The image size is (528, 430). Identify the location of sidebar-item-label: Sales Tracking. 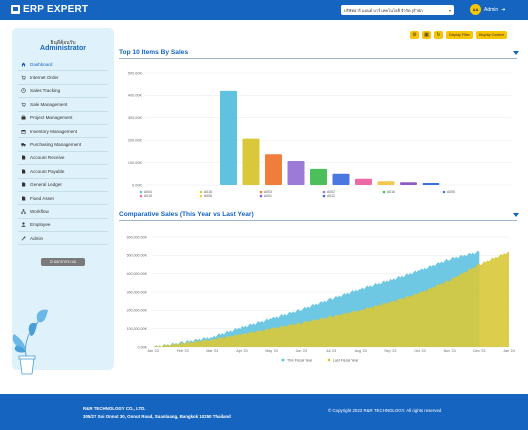
(45, 91).